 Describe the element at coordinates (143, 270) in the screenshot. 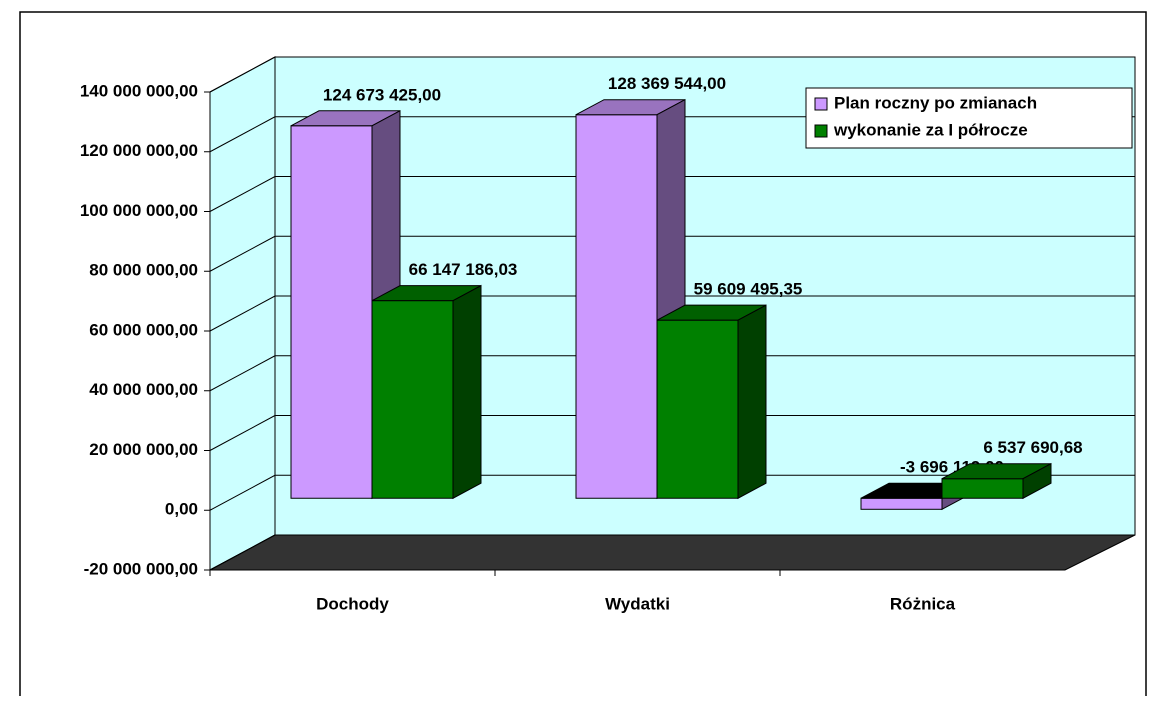

I see `y-tick-label: 80 000 000,00` at that location.